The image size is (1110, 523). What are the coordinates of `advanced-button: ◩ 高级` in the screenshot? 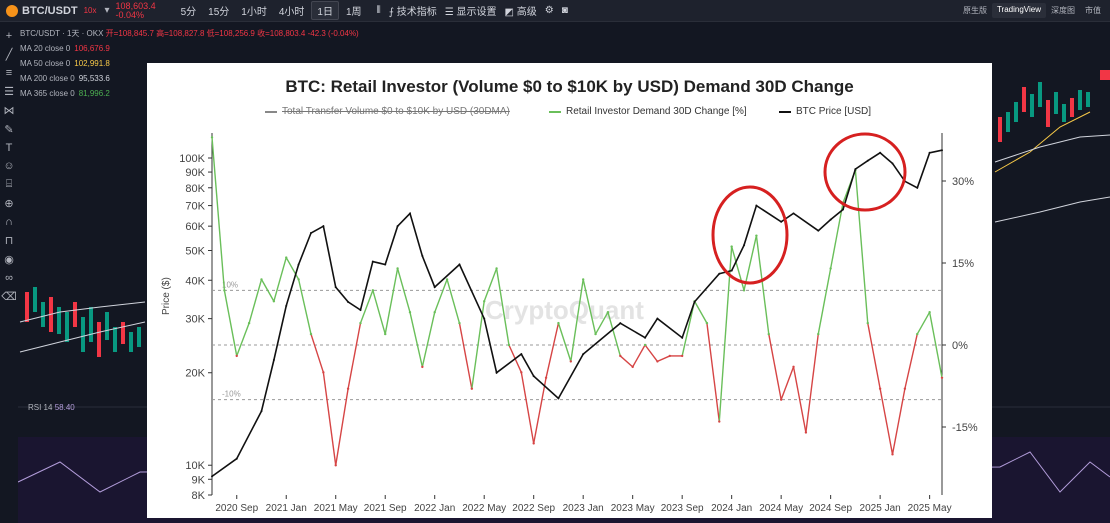 It's located at (520, 12).